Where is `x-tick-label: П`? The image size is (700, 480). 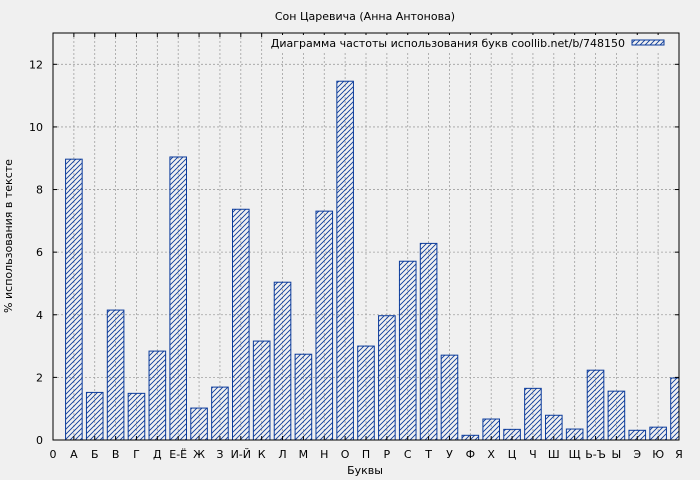 x-tick-label: П is located at coordinates (366, 454).